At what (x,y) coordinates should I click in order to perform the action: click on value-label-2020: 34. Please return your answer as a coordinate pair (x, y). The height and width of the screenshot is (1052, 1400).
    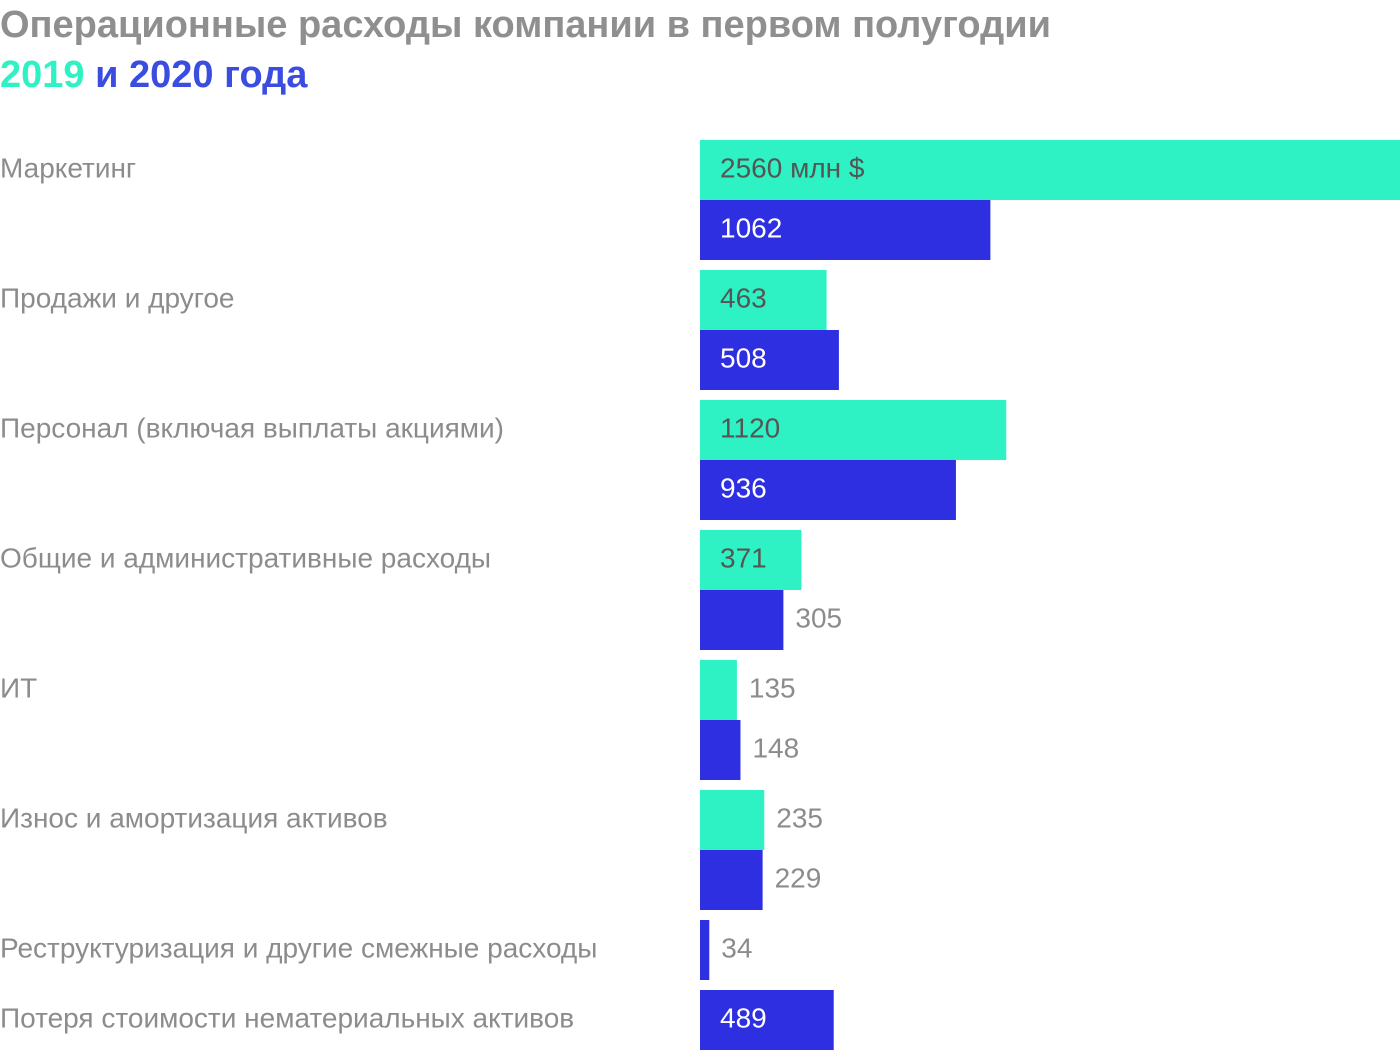
    Looking at the image, I should click on (736, 947).